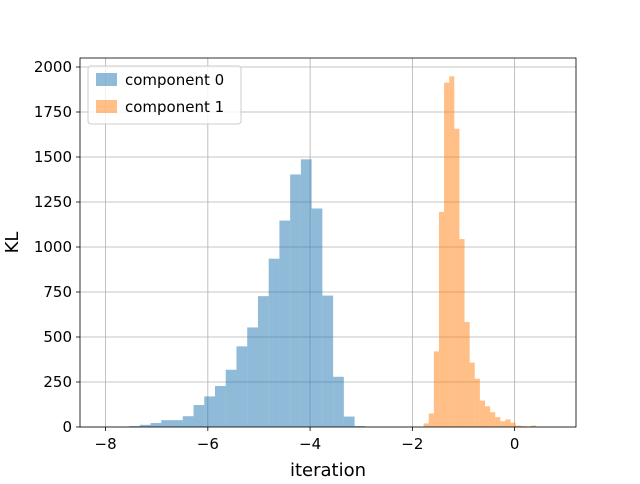 The height and width of the screenshot is (484, 640). Describe the element at coordinates (53, 247) in the screenshot. I see `y-tick-label: 1000` at that location.